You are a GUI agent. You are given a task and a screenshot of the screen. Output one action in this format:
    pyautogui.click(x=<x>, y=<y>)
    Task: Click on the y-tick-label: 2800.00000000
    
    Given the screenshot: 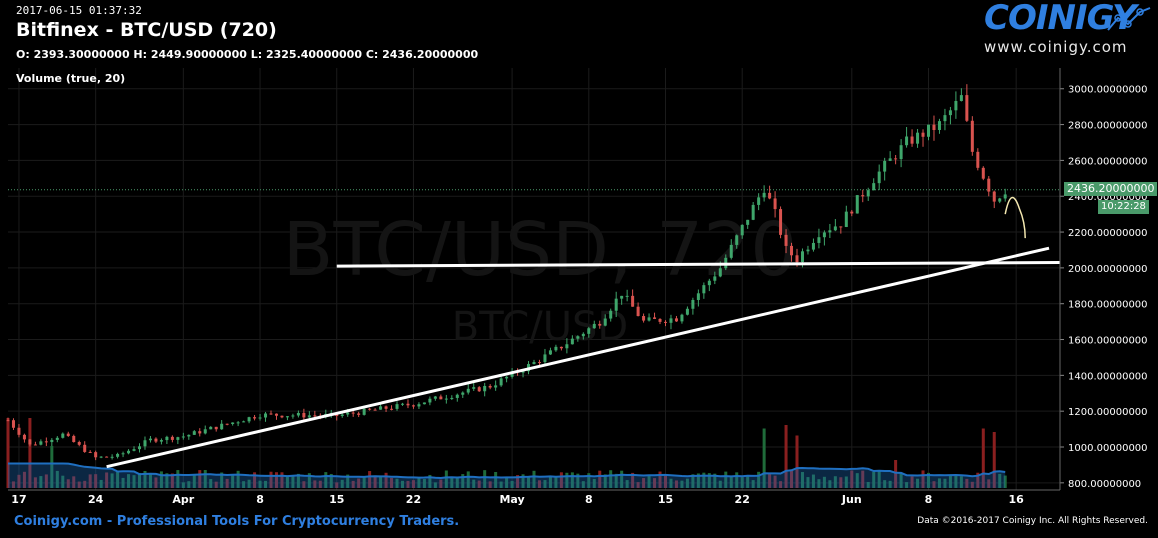 What is the action you would take?
    pyautogui.click(x=1108, y=126)
    